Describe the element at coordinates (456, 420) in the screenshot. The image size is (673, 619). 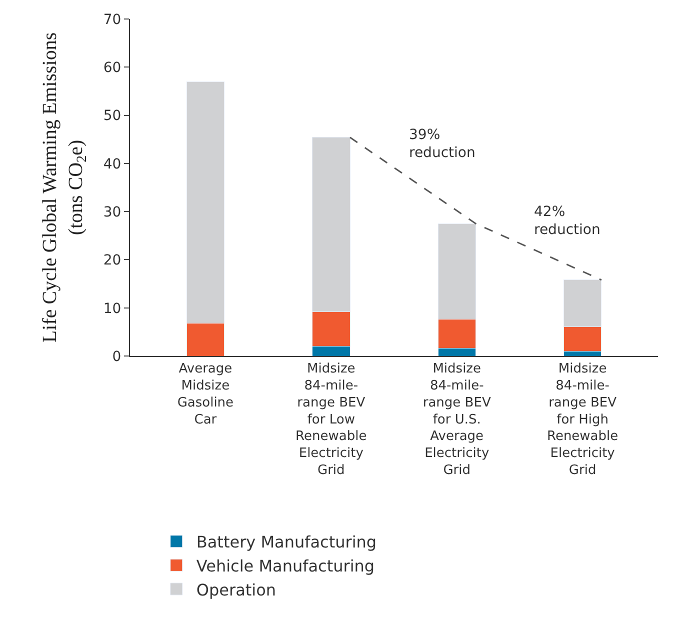
I see `x-tick-label: Midsize 84-mile-range BEV for U.S. Average Electricity Grid` at that location.